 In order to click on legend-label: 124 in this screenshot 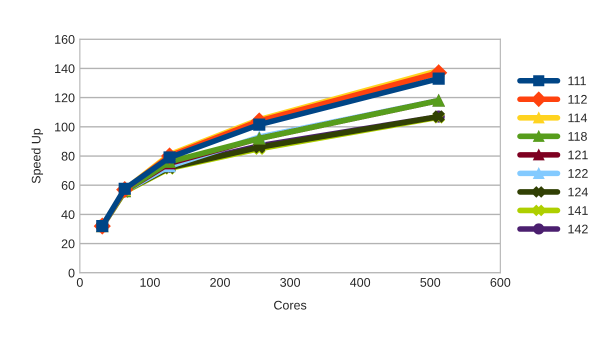, I will do `click(578, 192)`.